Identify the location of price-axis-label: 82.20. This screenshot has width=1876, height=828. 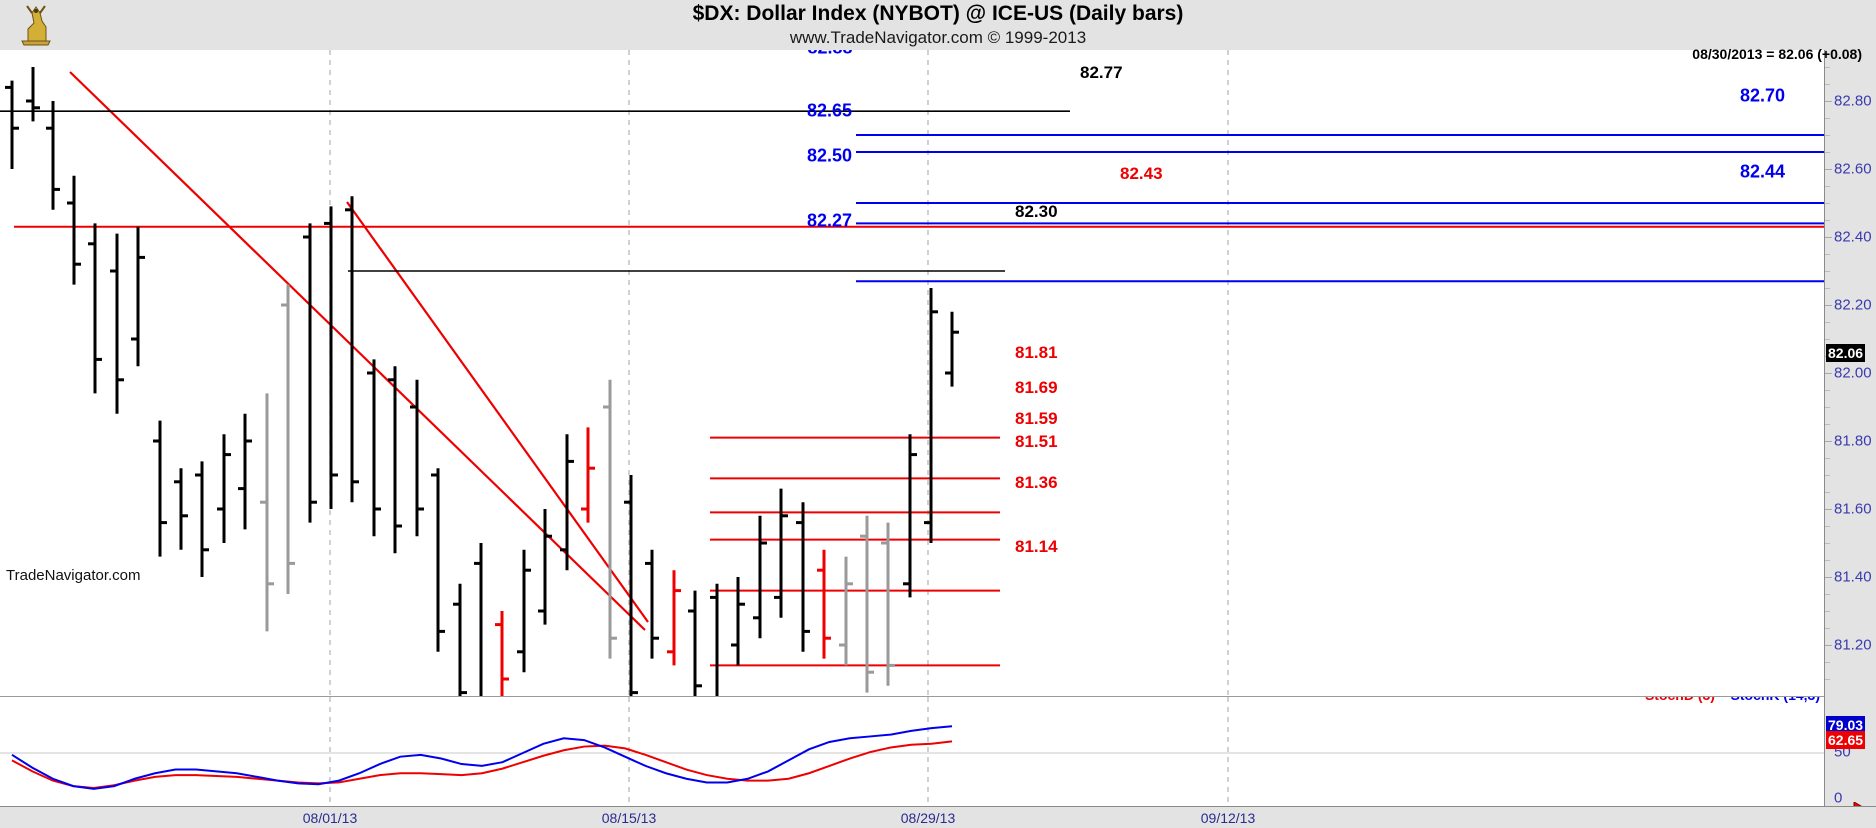
(1853, 305).